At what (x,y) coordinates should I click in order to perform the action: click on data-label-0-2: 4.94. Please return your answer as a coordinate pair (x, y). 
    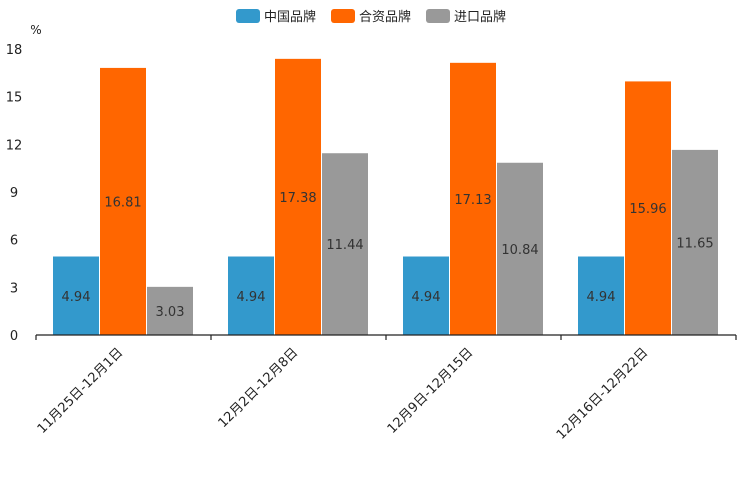
    Looking at the image, I should click on (426, 297).